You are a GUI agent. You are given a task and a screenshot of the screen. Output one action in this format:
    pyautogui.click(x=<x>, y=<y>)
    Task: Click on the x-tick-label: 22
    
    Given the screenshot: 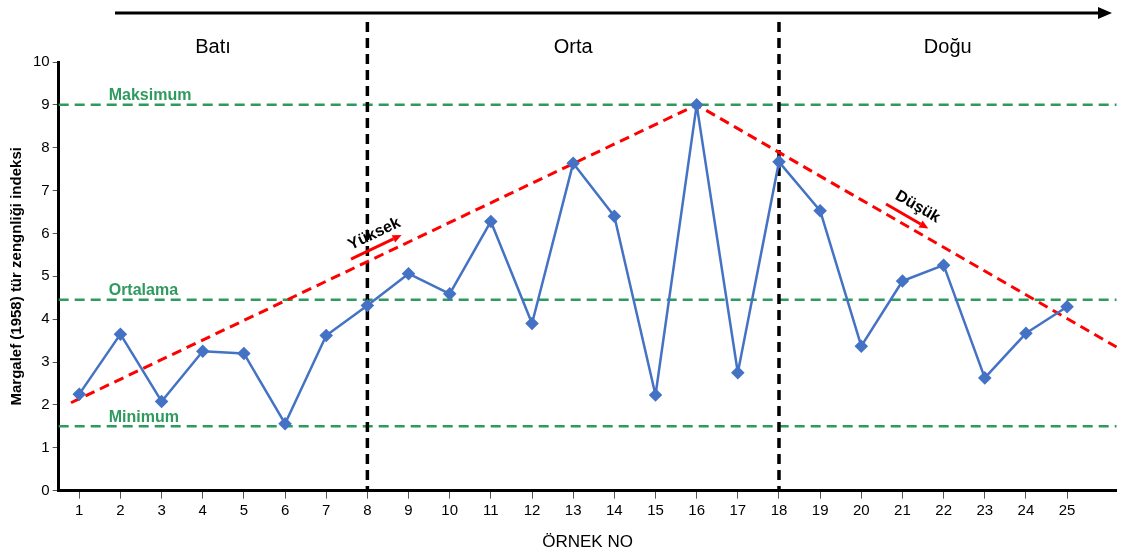 What is the action you would take?
    pyautogui.click(x=943, y=509)
    